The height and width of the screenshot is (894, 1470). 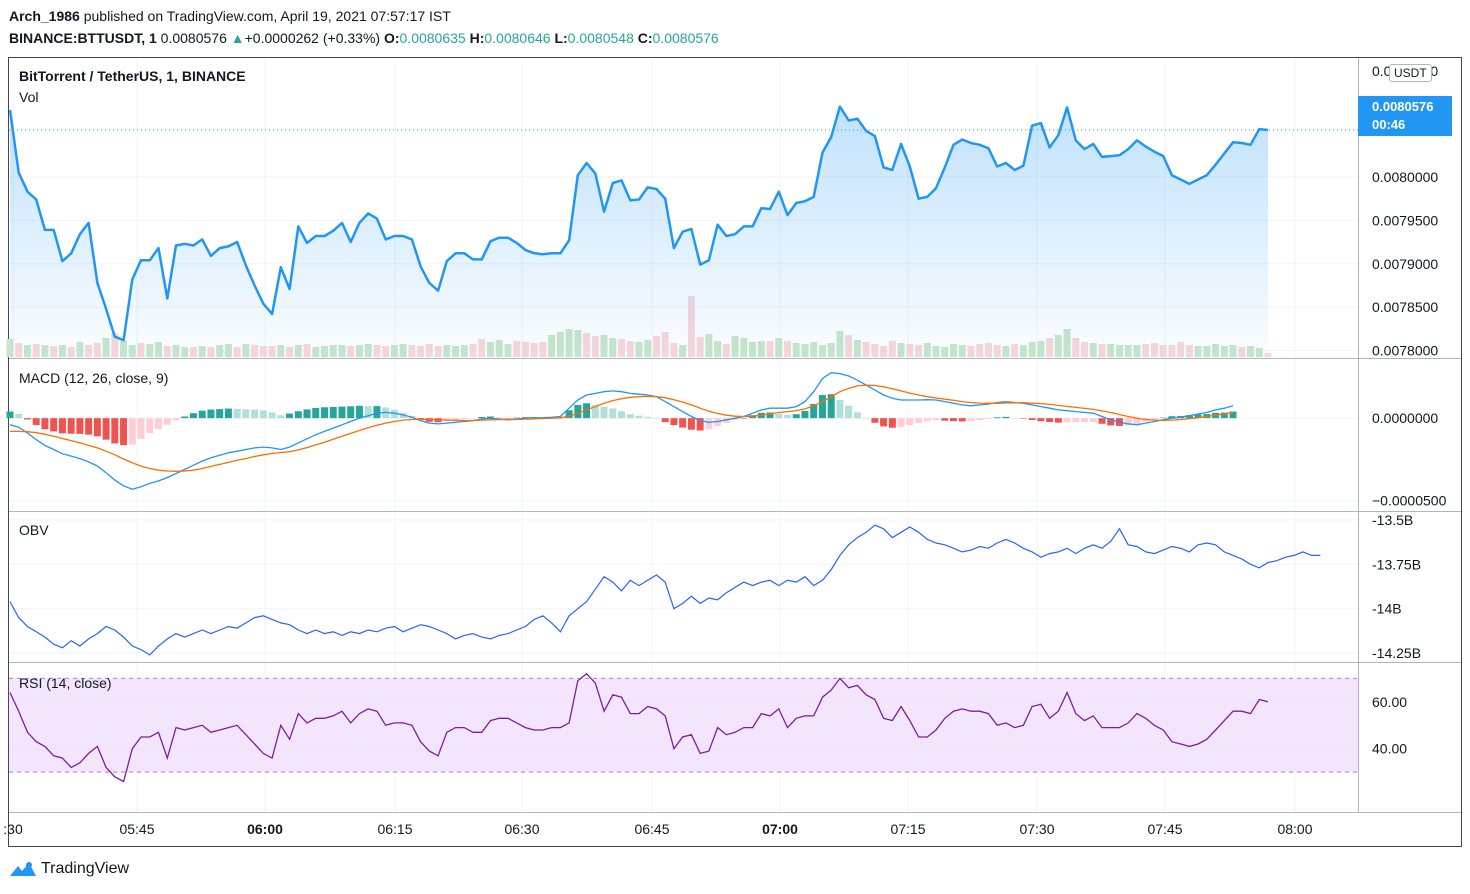 What do you see at coordinates (1396, 564) in the screenshot?
I see `obv-tick-label: -13.75B` at bounding box center [1396, 564].